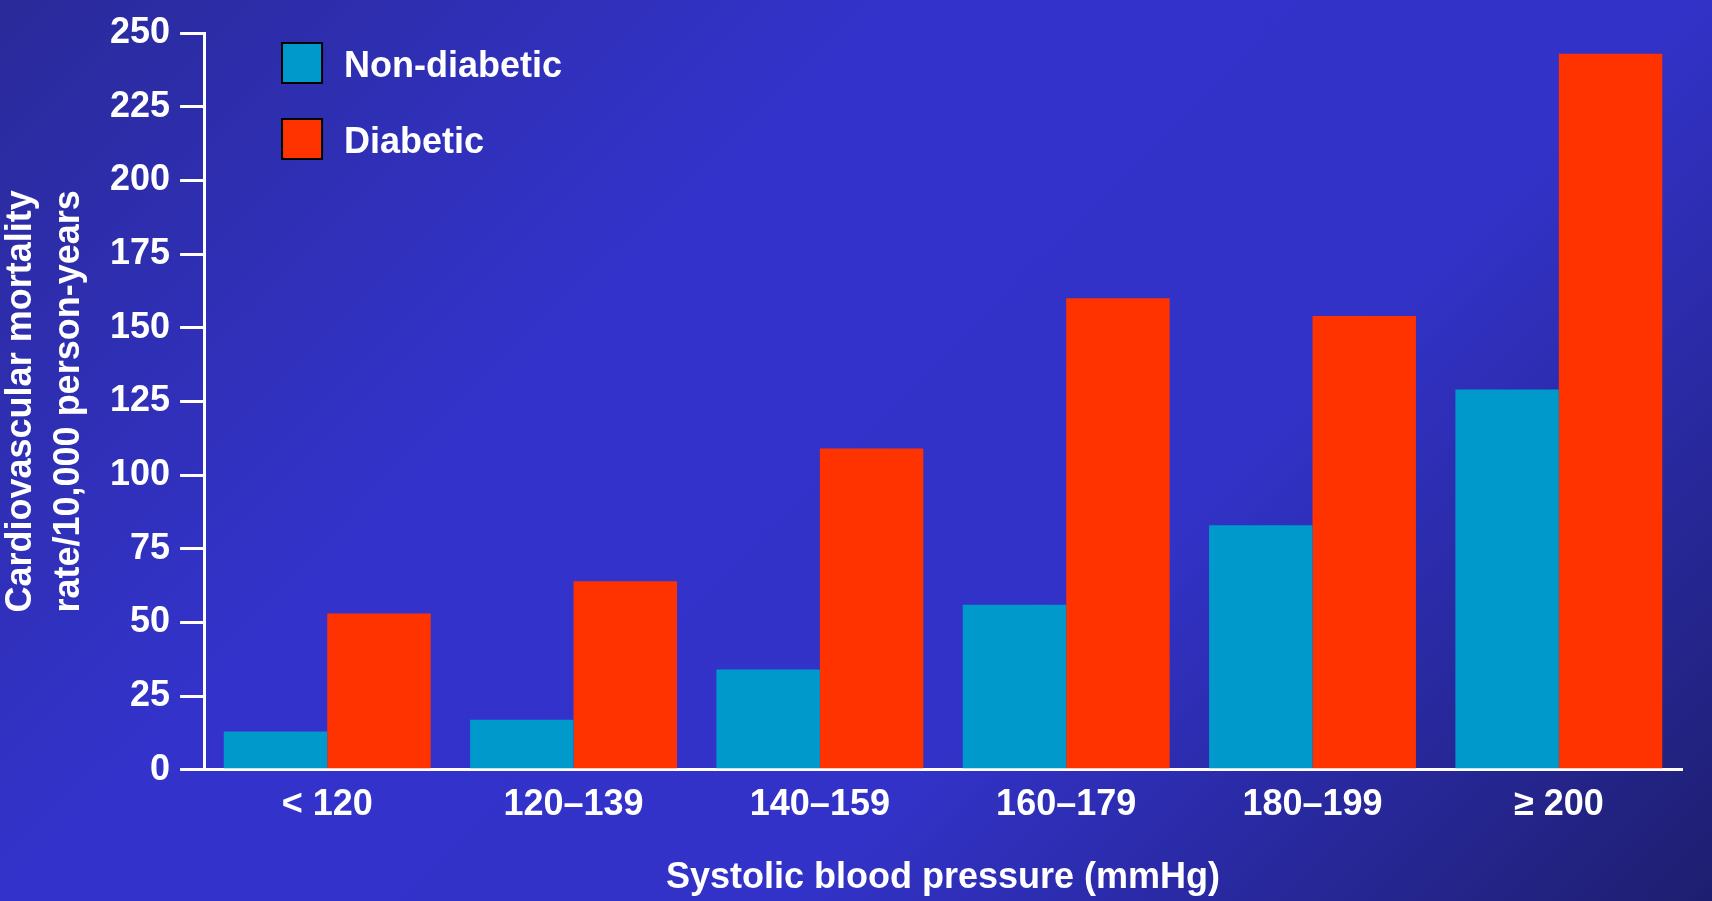  Describe the element at coordinates (1066, 803) in the screenshot. I see `x-tick-label: 160–179` at that location.